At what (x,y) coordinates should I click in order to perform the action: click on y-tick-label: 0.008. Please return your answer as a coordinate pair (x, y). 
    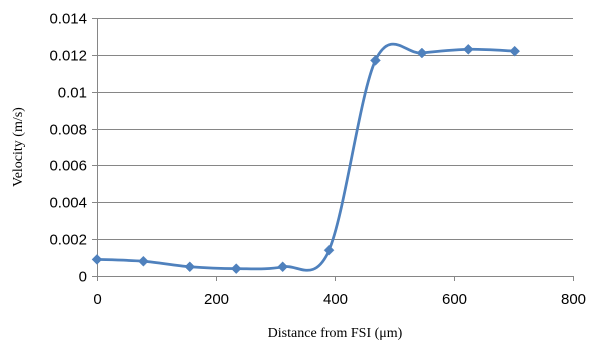
    Looking at the image, I should click on (68, 130).